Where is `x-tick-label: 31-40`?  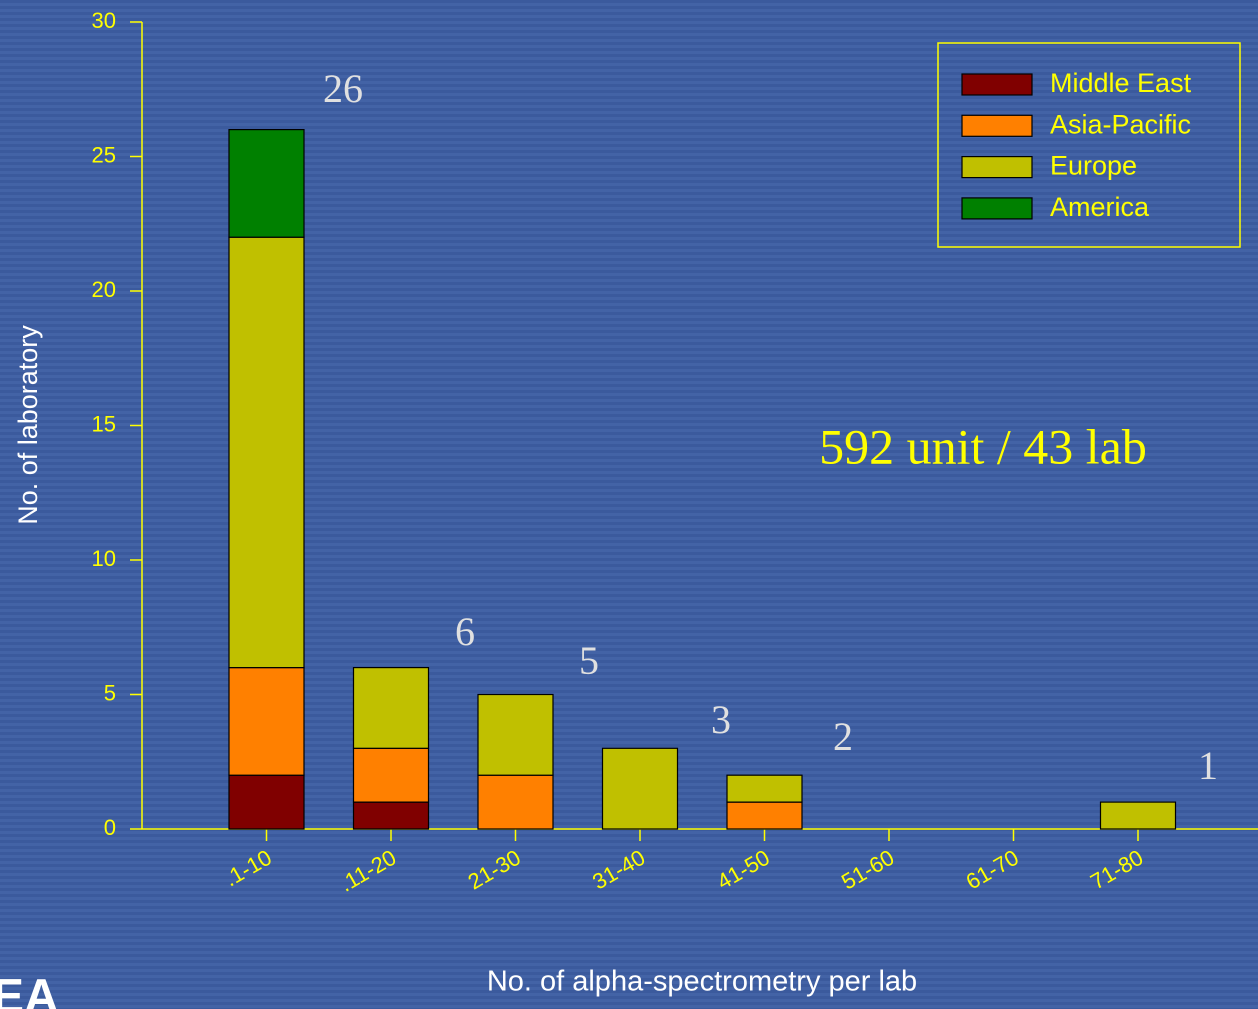
x-tick-label: 31-40 is located at coordinates (618, 870).